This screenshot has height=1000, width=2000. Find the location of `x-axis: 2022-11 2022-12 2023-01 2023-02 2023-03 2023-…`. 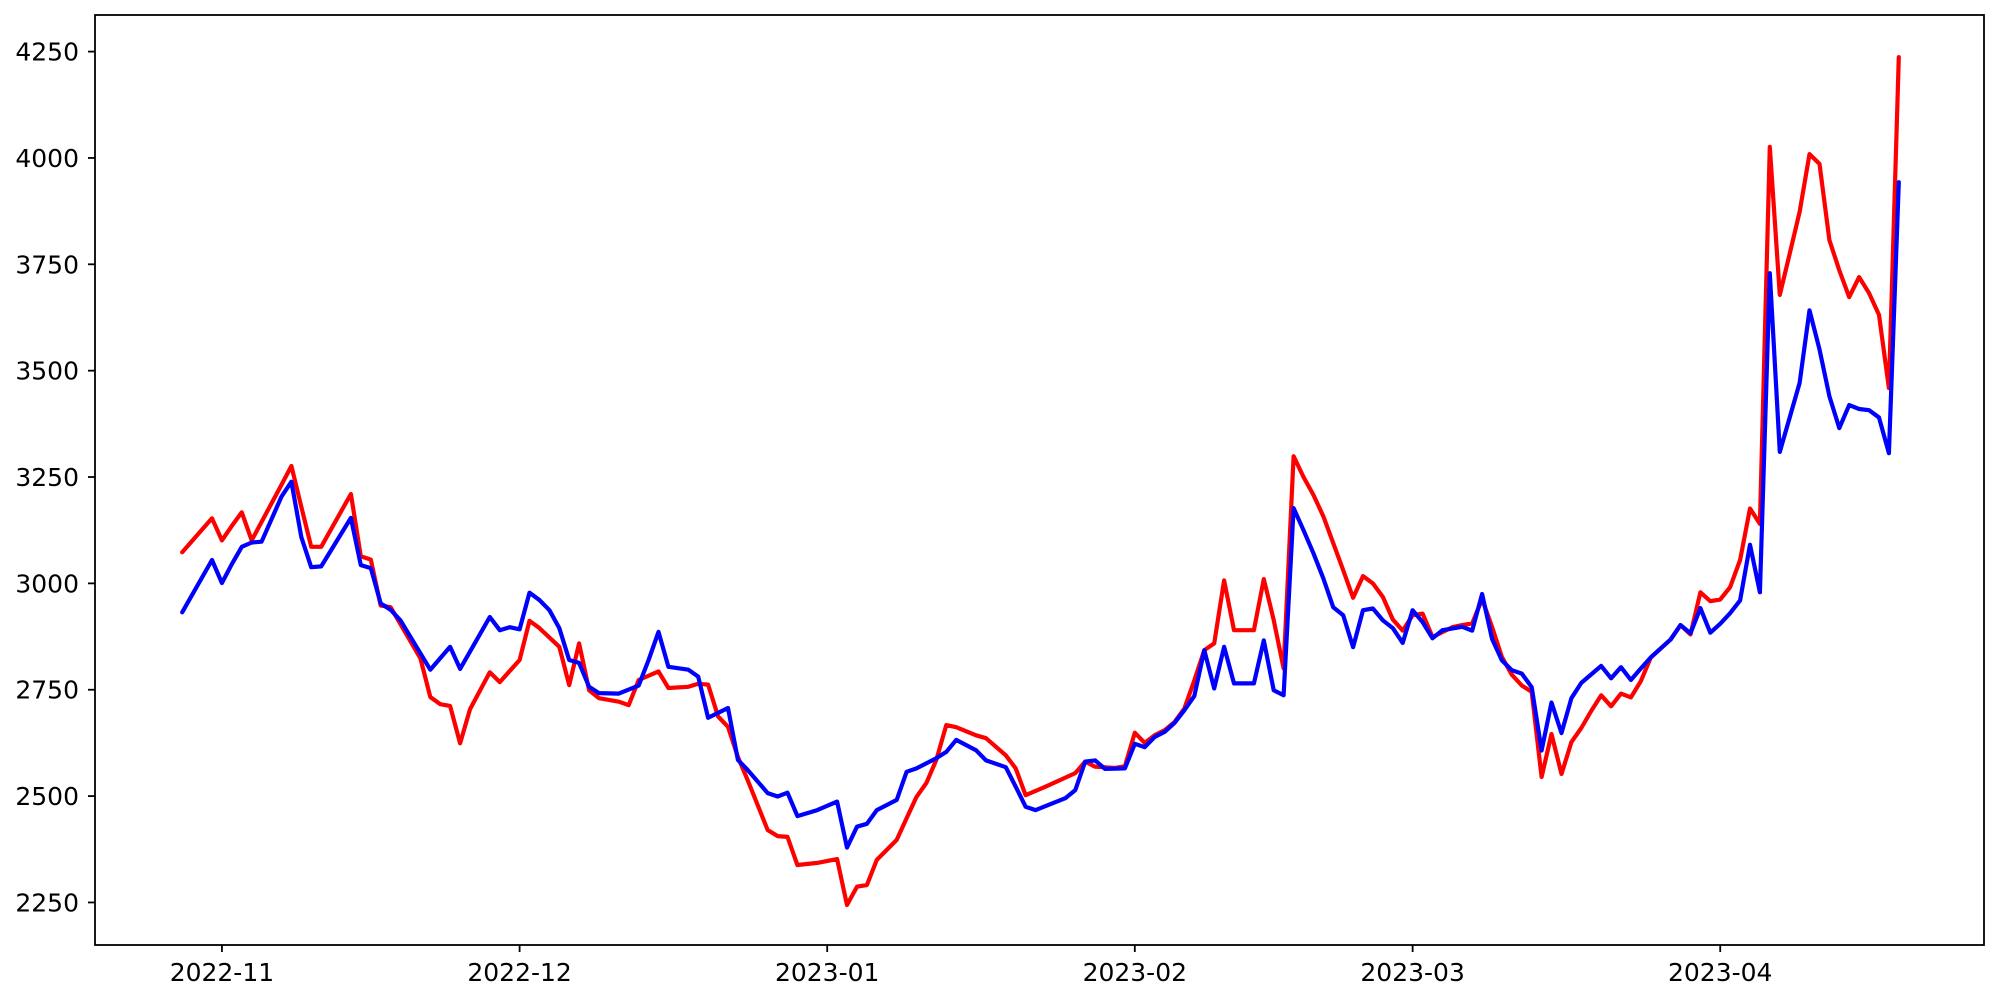

x-axis: 2022-11 2022-12 2023-01 2023-02 2023-03 2023-… is located at coordinates (971, 966).